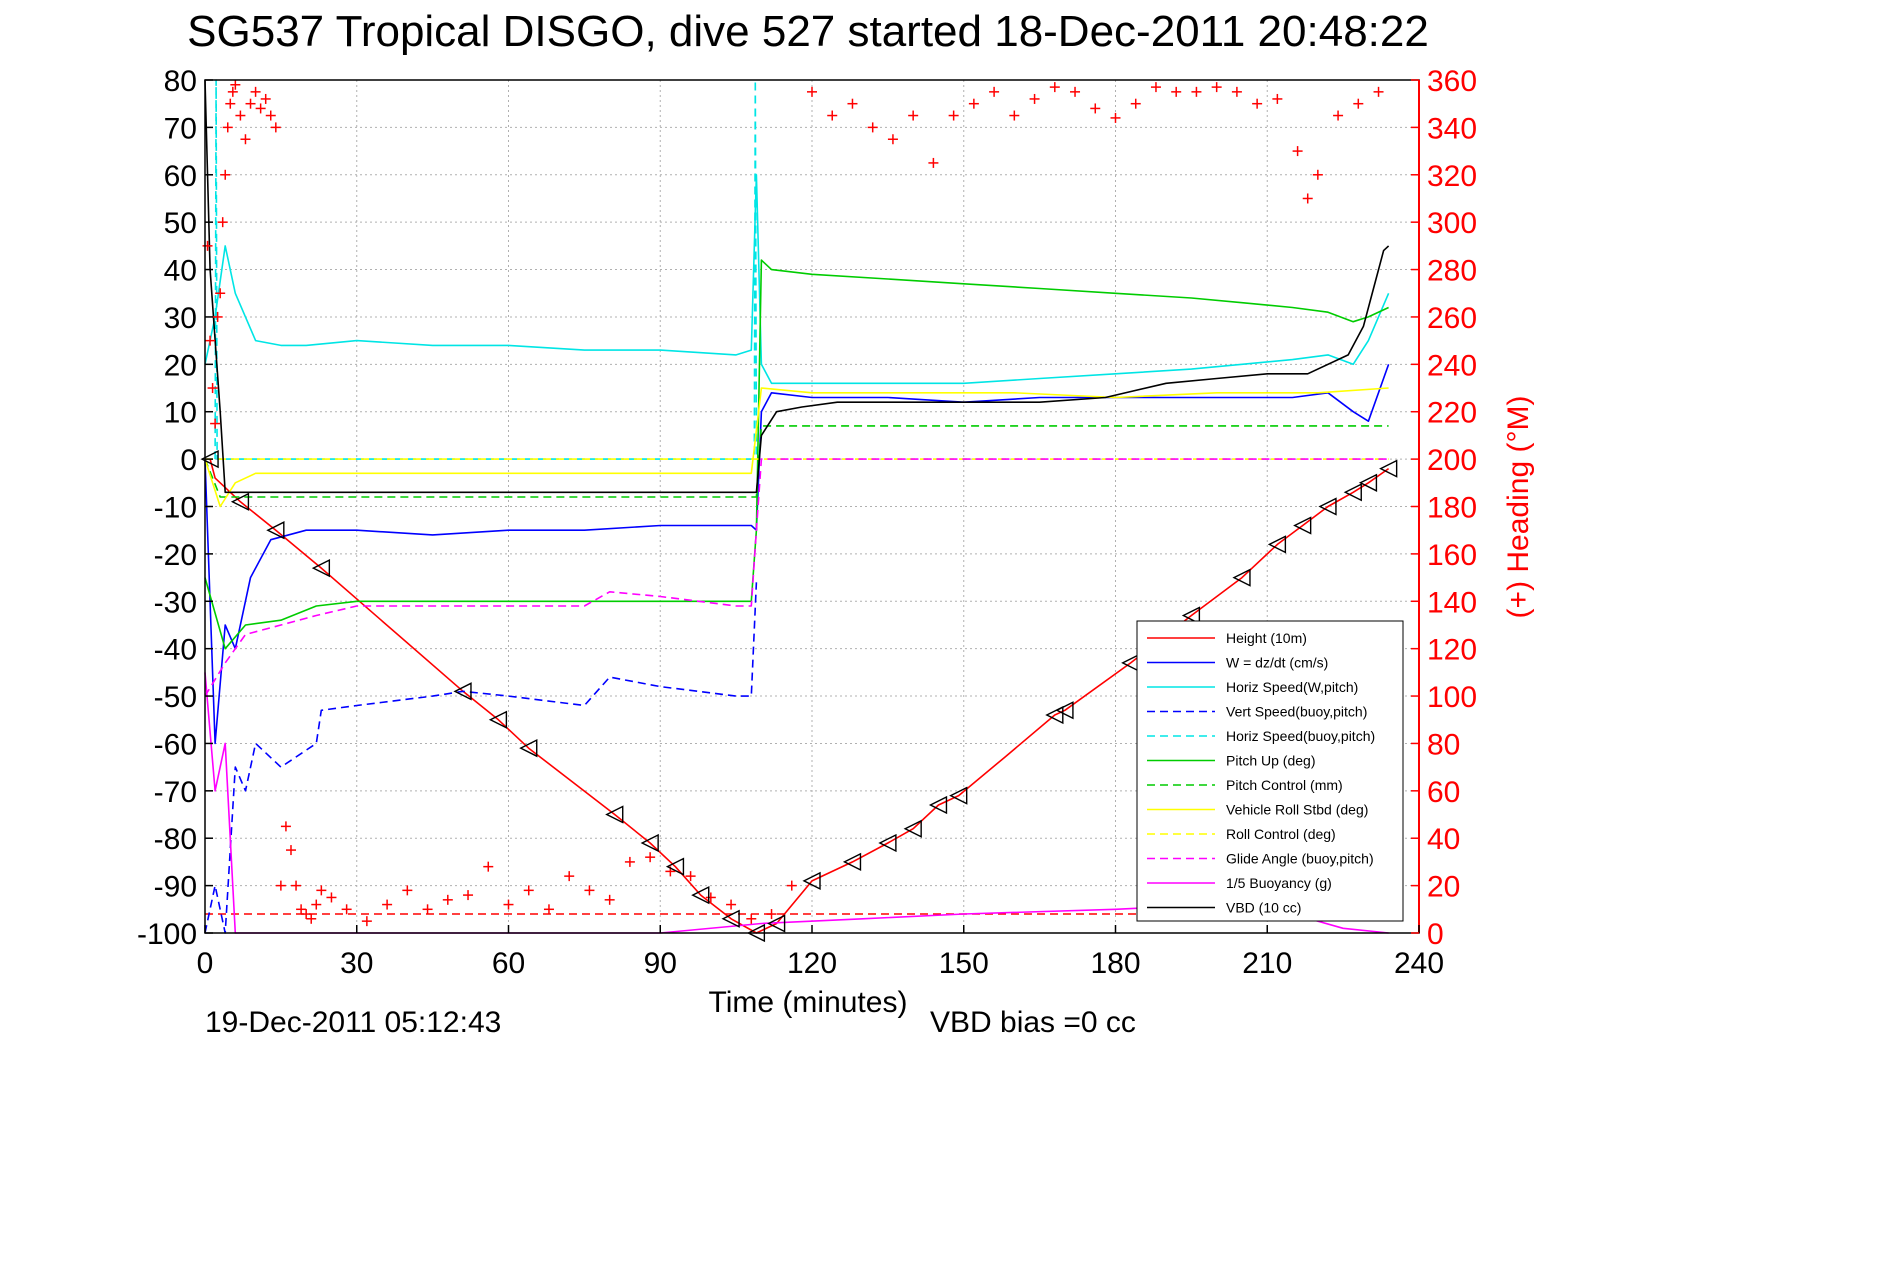 The height and width of the screenshot is (1262, 1891). What do you see at coordinates (1033, 1022) in the screenshot?
I see `footer-vbd-bias: VBD bias =0 cc` at bounding box center [1033, 1022].